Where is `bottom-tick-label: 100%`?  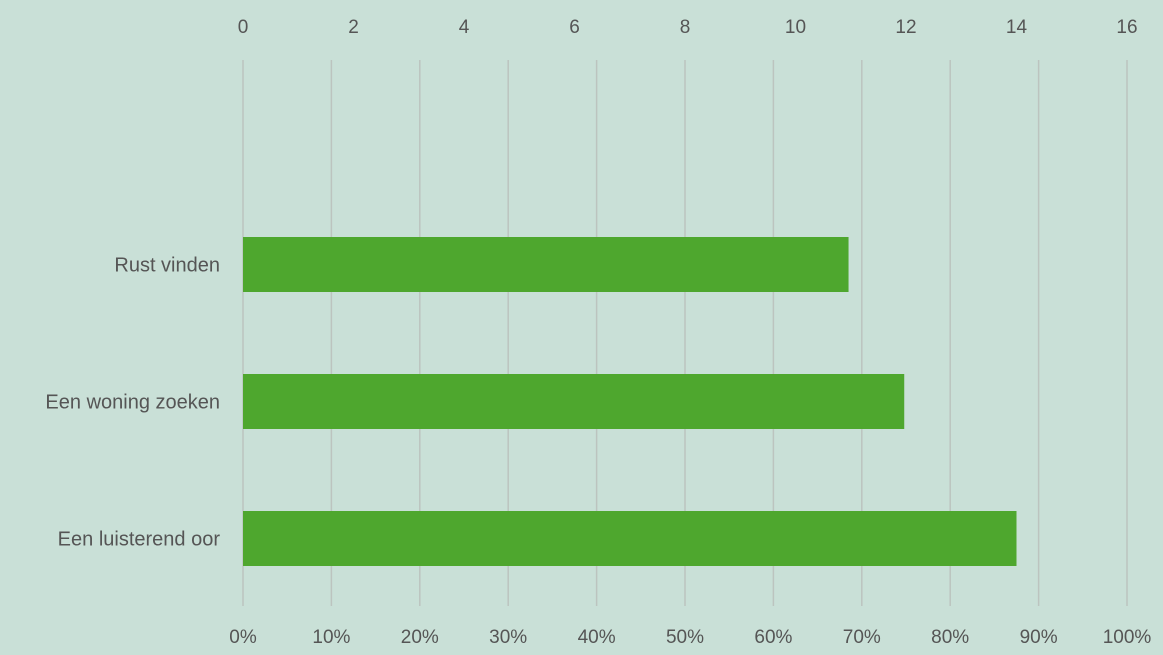 bottom-tick-label: 100% is located at coordinates (1127, 637).